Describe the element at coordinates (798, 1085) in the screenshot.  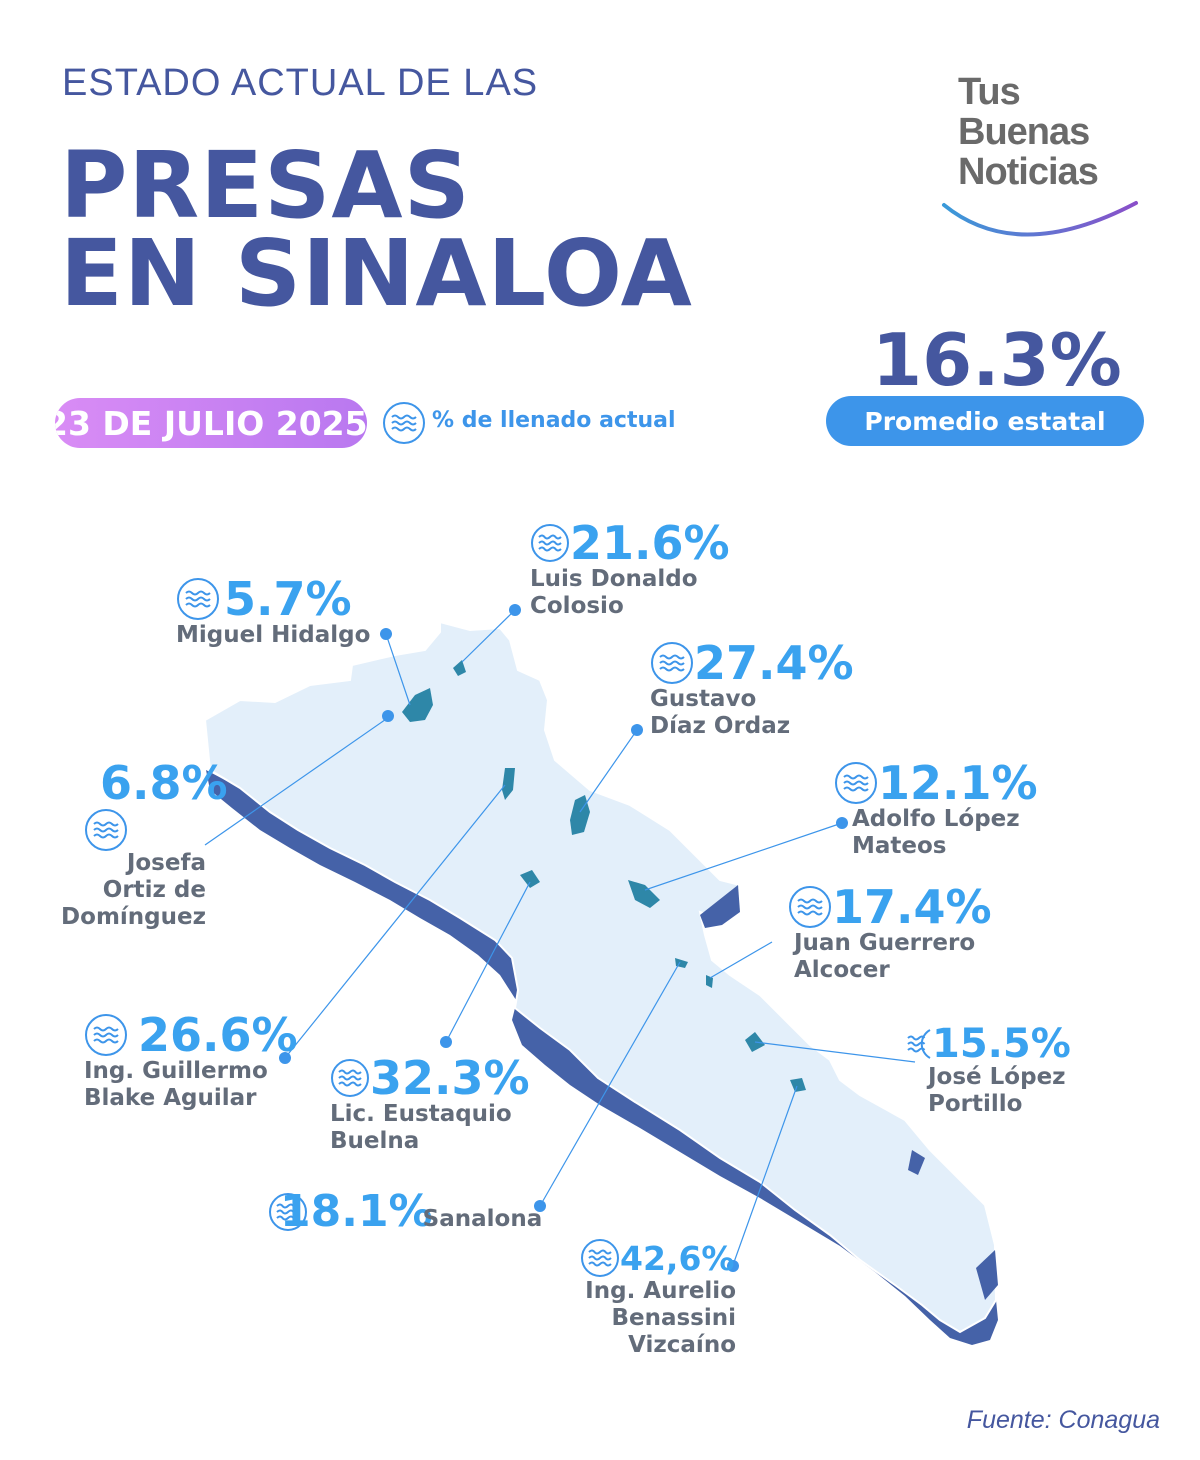
I see `reservoir-aurelio-benassini` at that location.